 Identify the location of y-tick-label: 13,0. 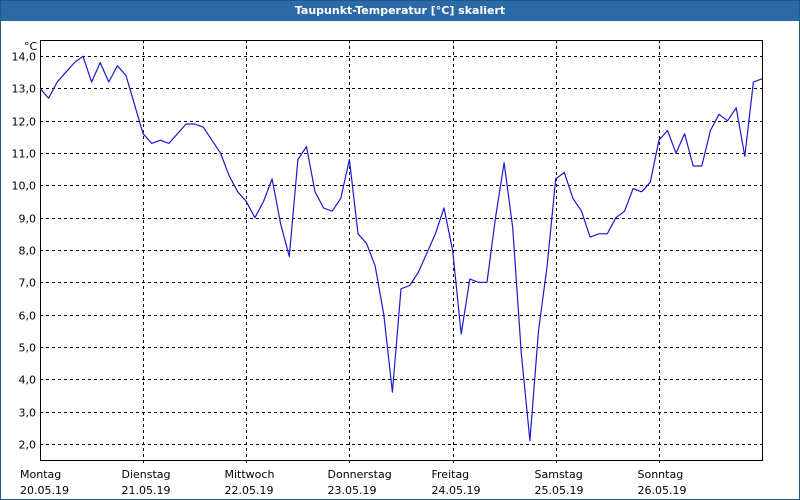
(24, 89).